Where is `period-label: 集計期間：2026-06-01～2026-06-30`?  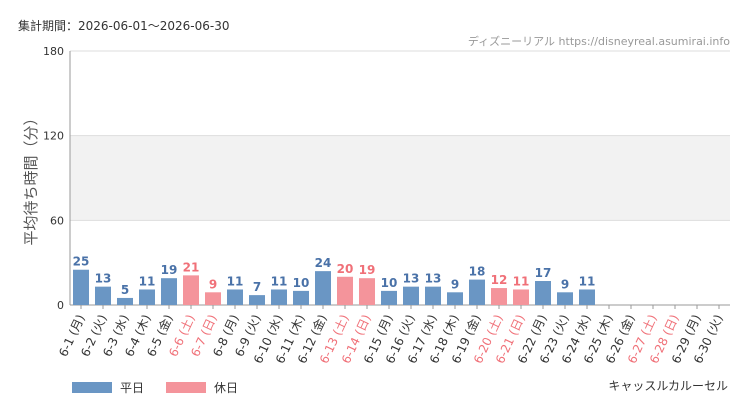 period-label: 集計期間：2026-06-01～2026-06-30 is located at coordinates (124, 26).